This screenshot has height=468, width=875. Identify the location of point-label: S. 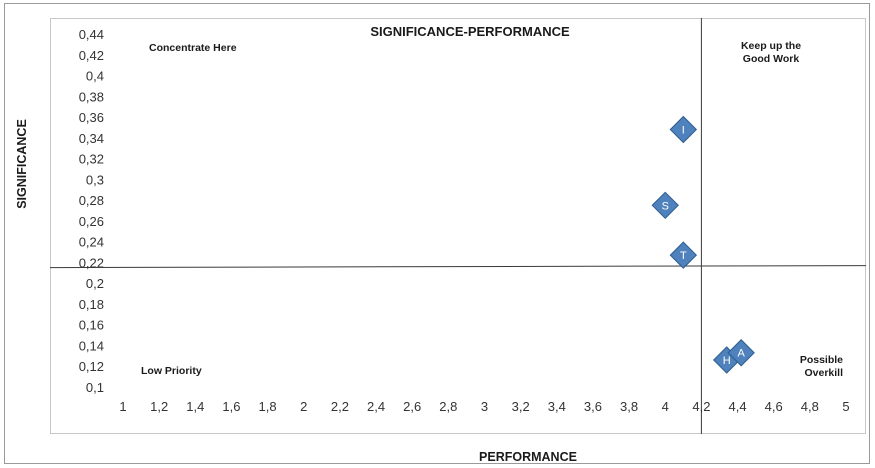
(665, 206).